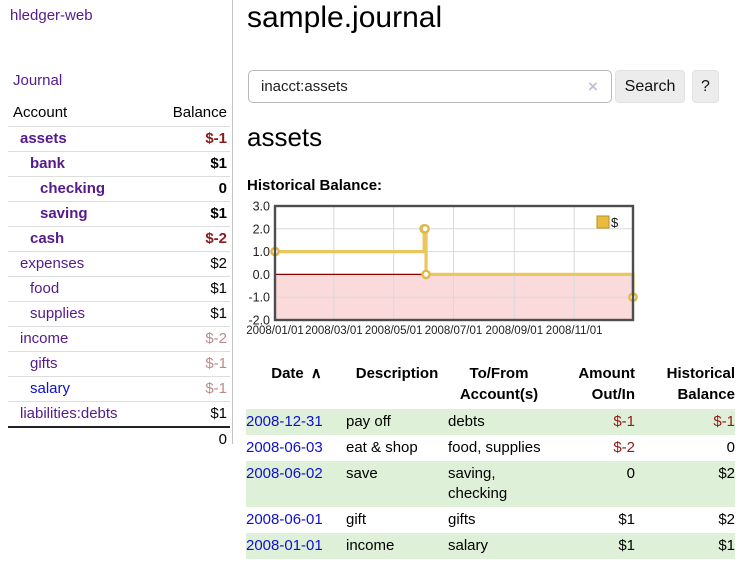  Describe the element at coordinates (79, 389) in the screenshot. I see `sidebar-account-cell: salary` at that location.